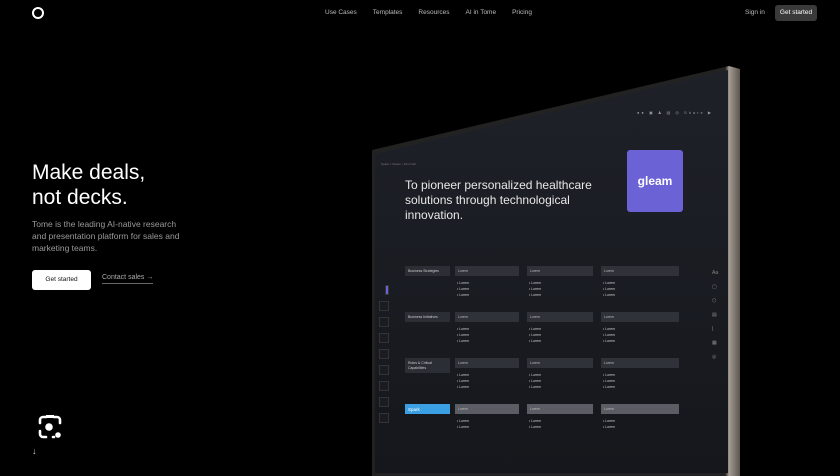 The image size is (840, 476). What do you see at coordinates (61, 280) in the screenshot?
I see `get-started-button: Get started` at bounding box center [61, 280].